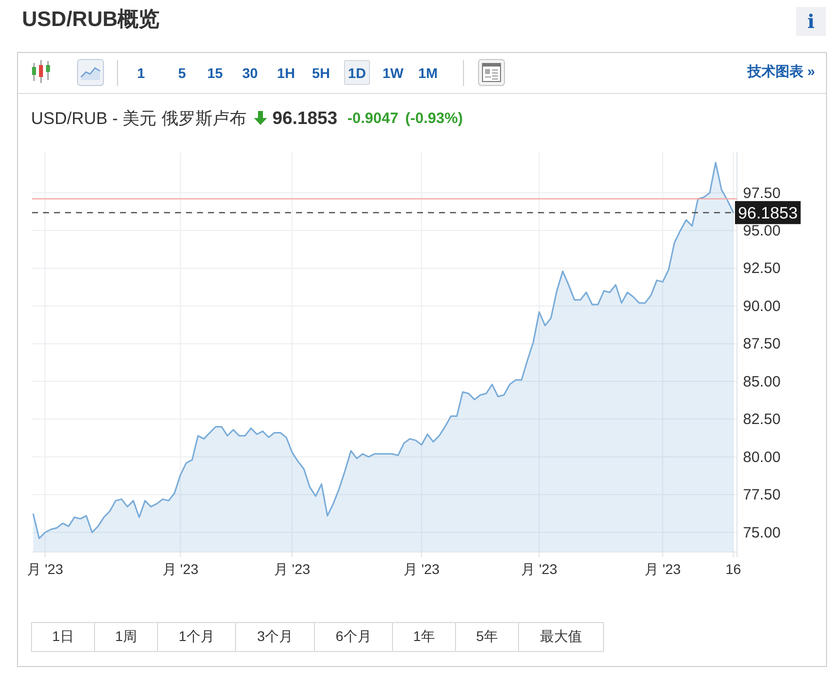 This screenshot has width=831, height=675. I want to click on info-button: i, so click(811, 21).